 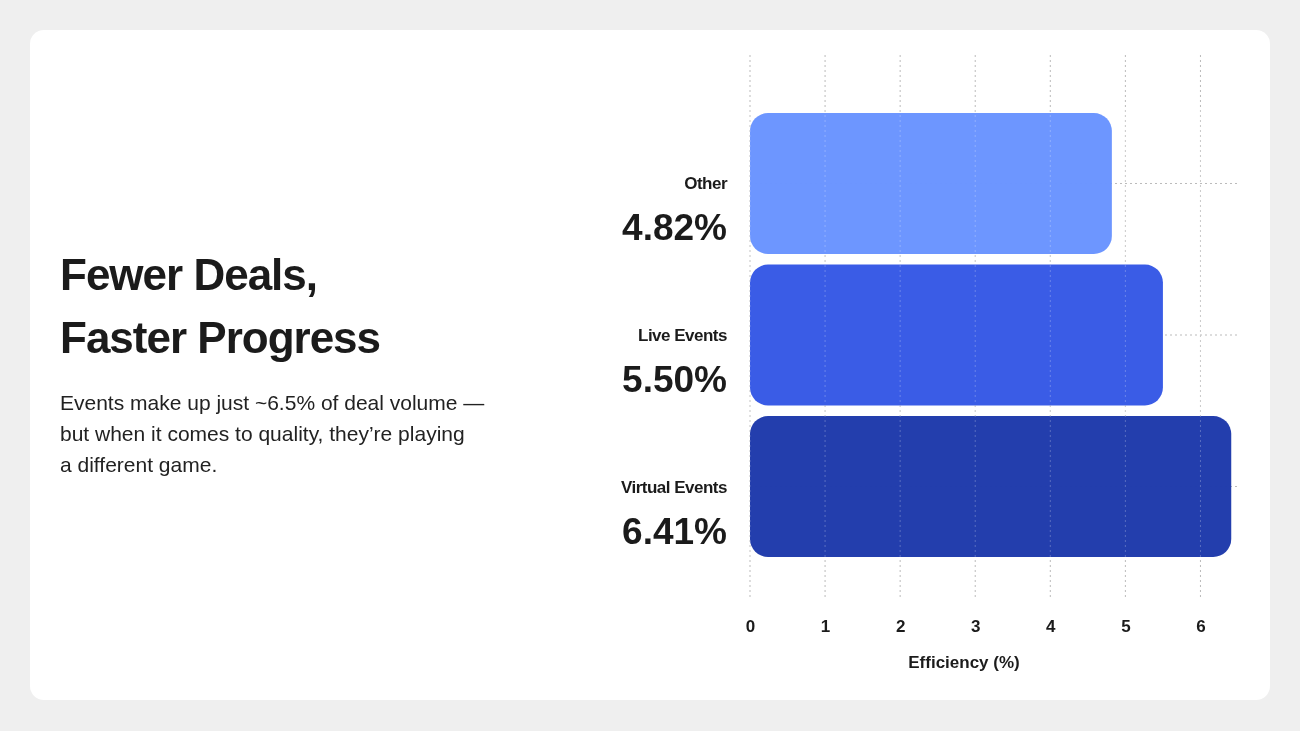 I want to click on y-tick-label: Other, so click(x=706, y=184).